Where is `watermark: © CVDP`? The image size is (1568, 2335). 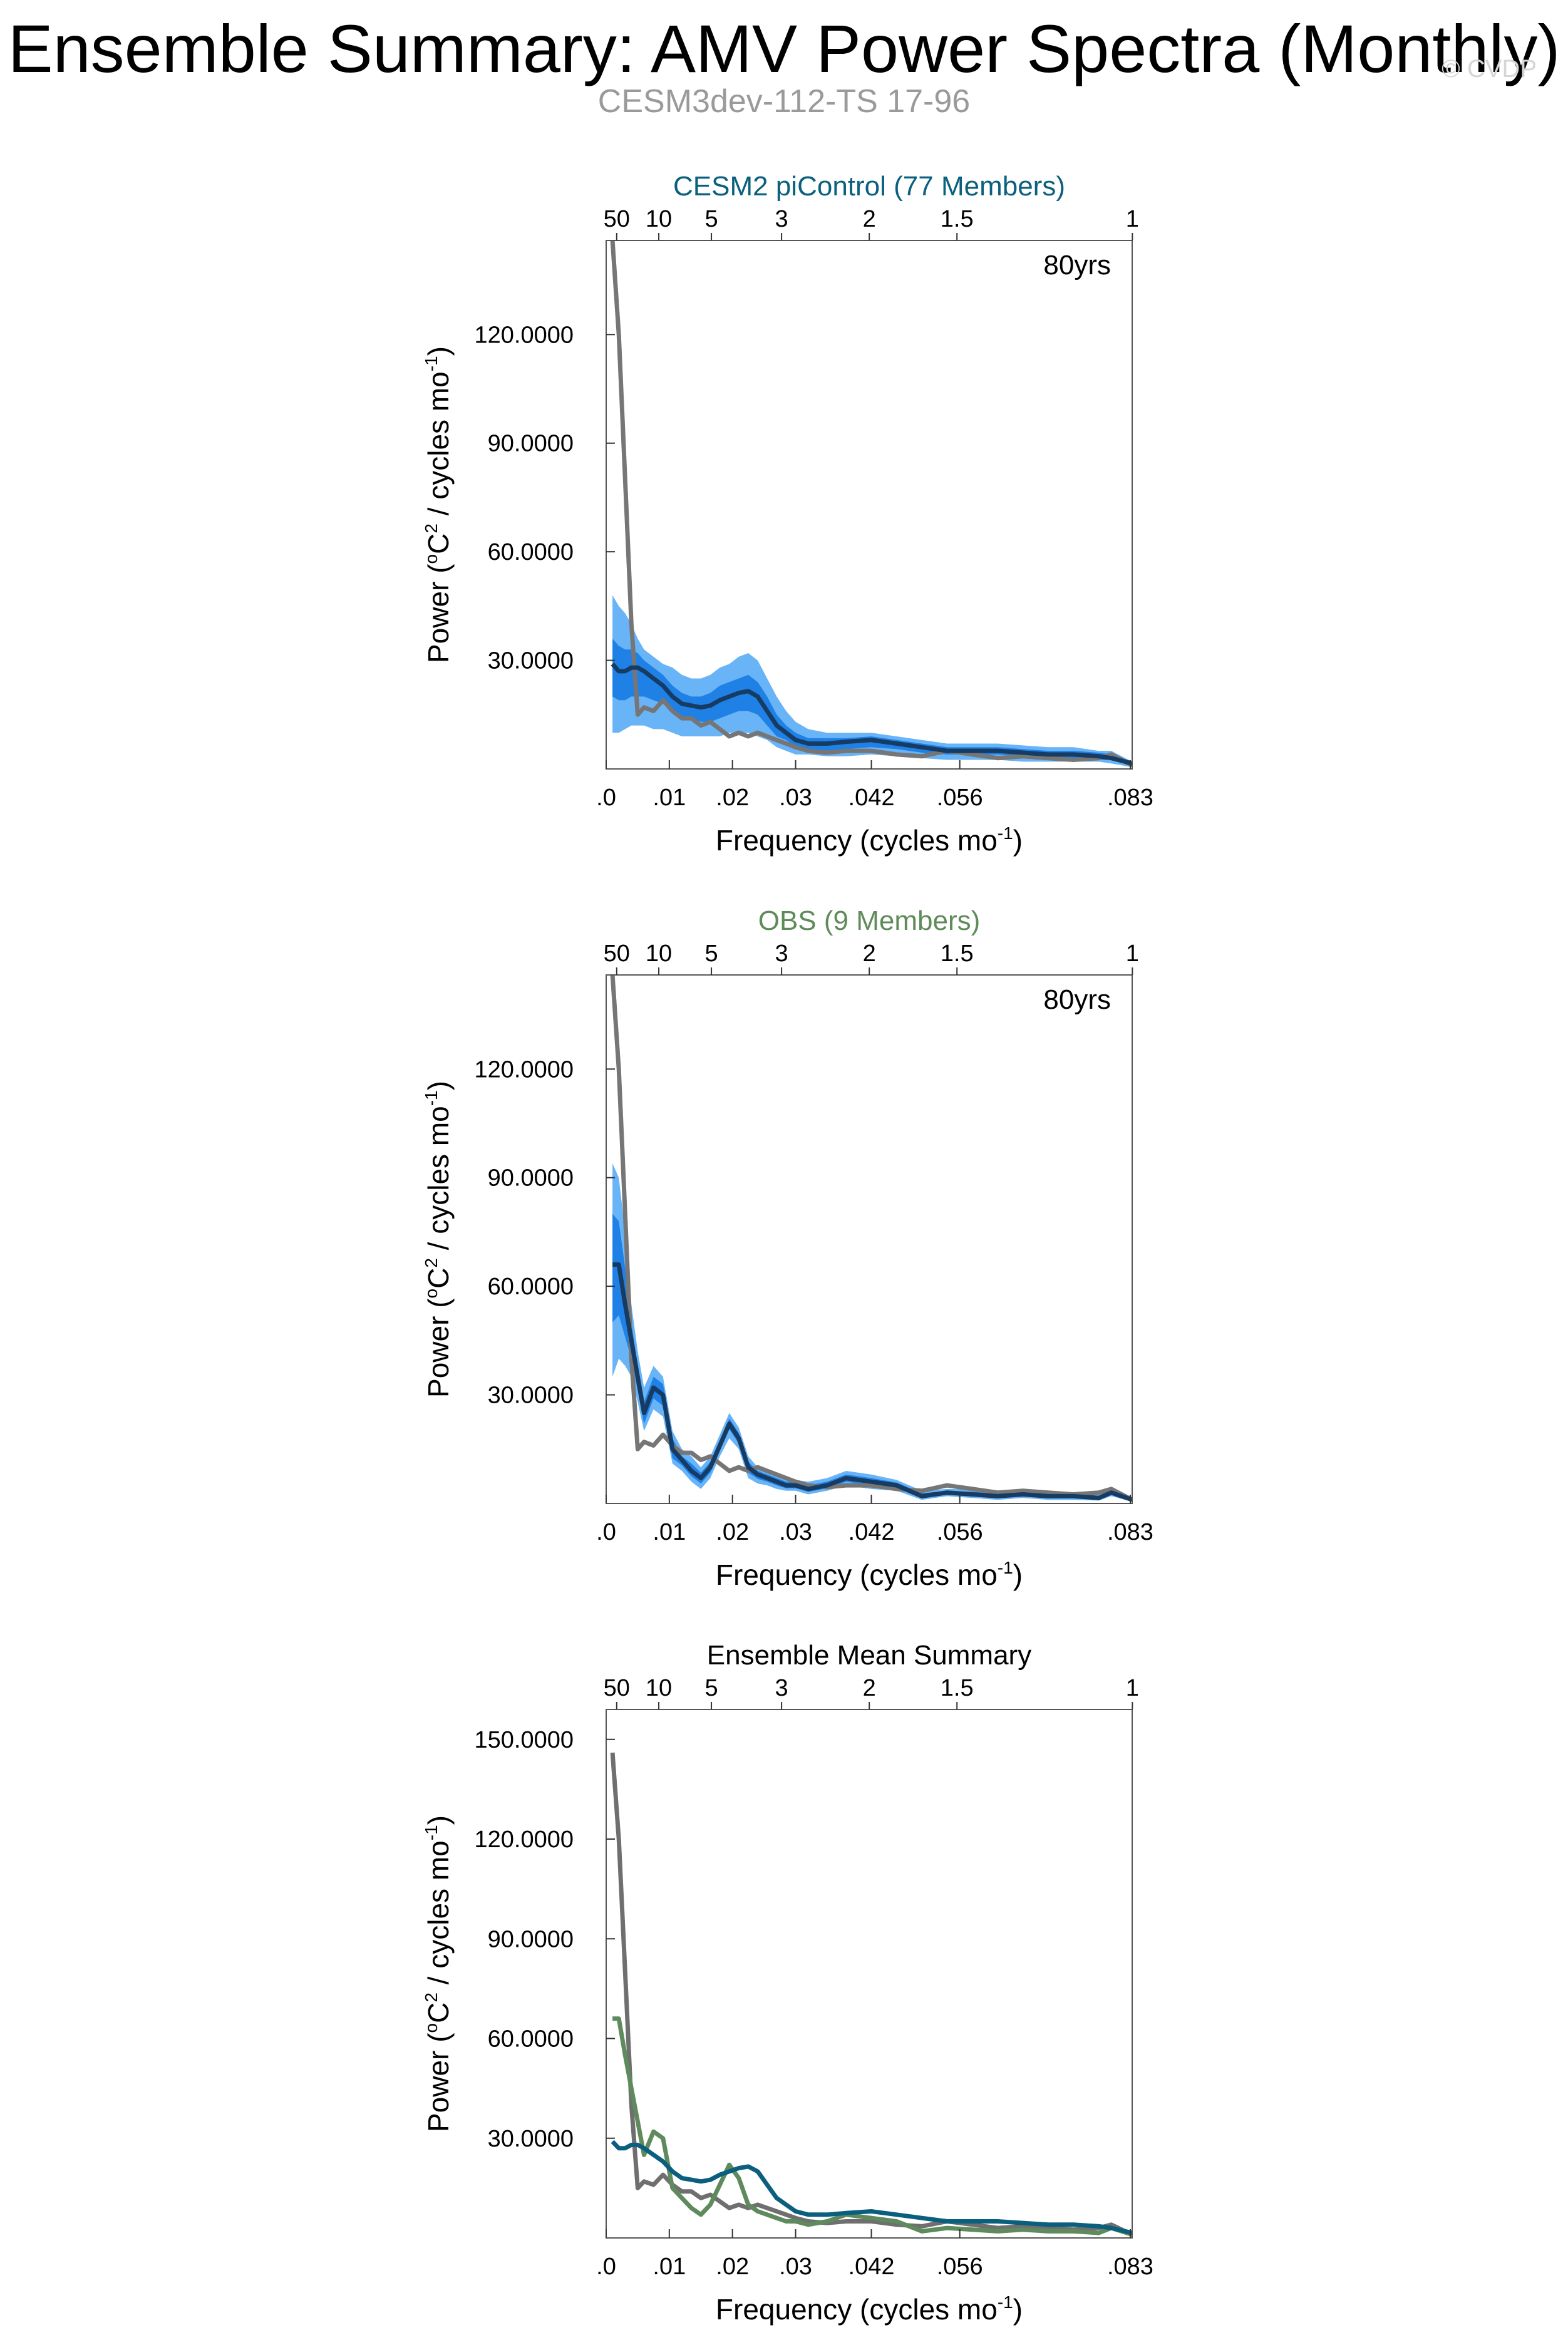 watermark: © CVDP is located at coordinates (1489, 69).